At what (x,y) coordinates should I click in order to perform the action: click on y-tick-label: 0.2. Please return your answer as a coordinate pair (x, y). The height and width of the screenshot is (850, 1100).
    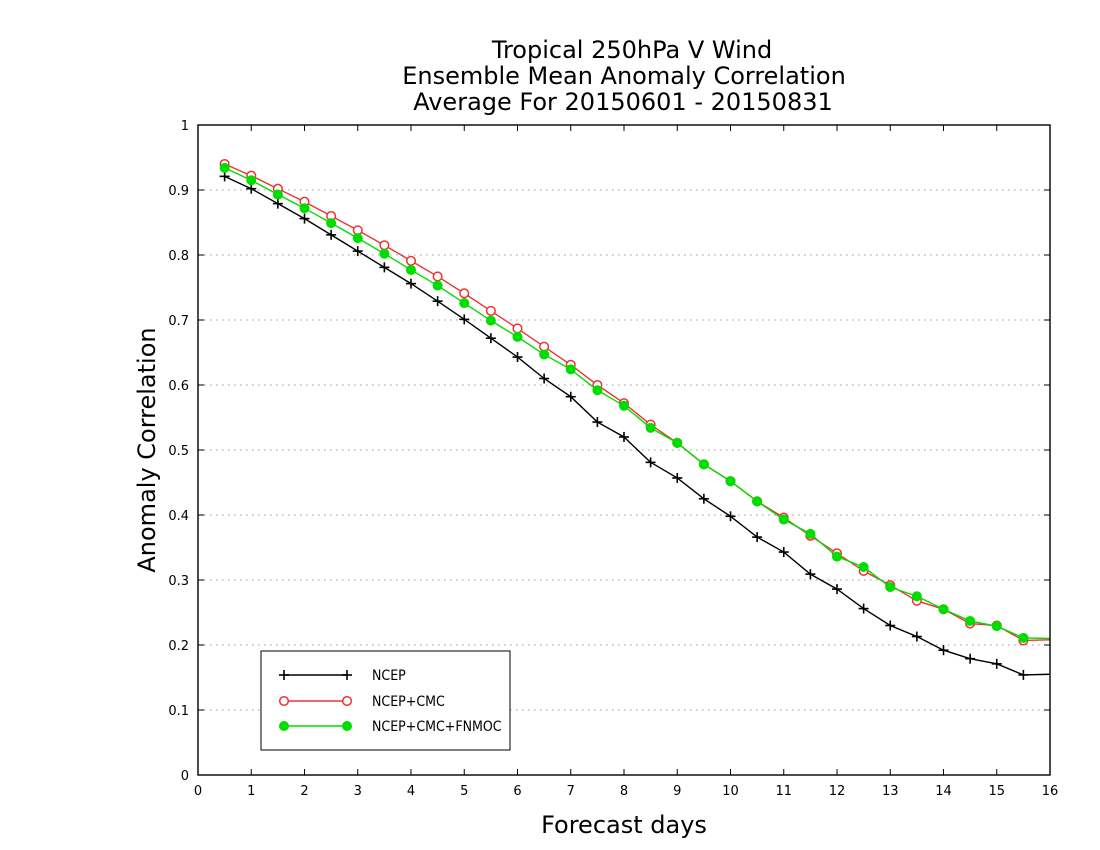
    Looking at the image, I should click on (178, 646).